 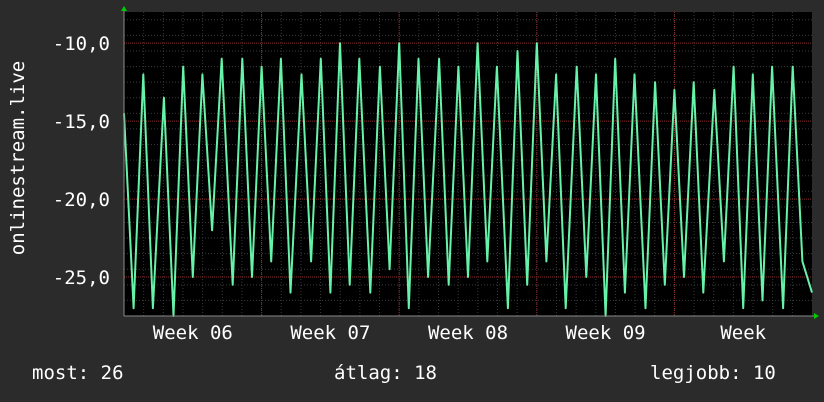 What do you see at coordinates (330, 333) in the screenshot?
I see `x-tick-label: Week 07` at bounding box center [330, 333].